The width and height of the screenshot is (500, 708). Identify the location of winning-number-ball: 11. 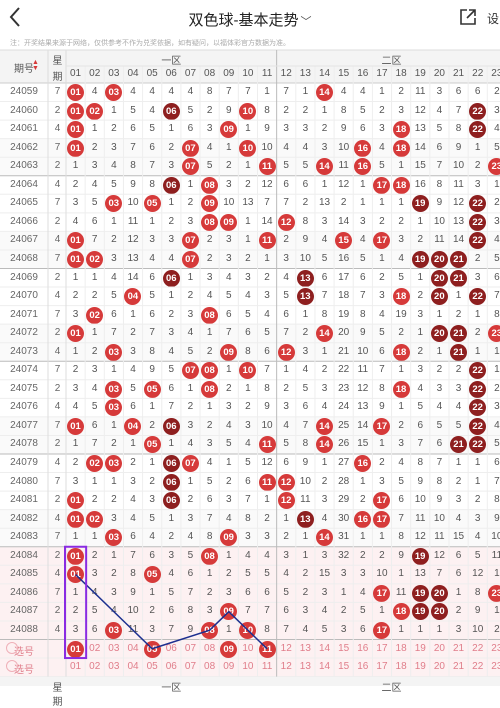
(267, 445).